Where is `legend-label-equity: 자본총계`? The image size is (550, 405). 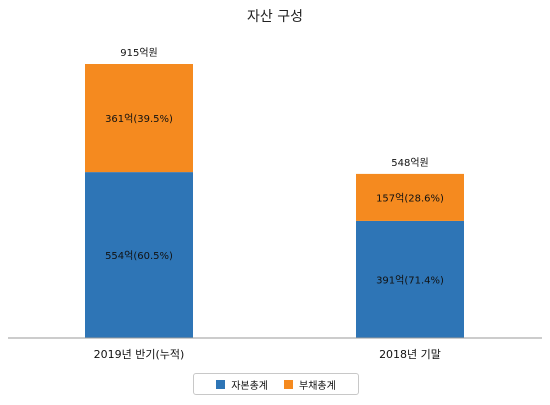 legend-label-equity: 자본총계 is located at coordinates (249, 386).